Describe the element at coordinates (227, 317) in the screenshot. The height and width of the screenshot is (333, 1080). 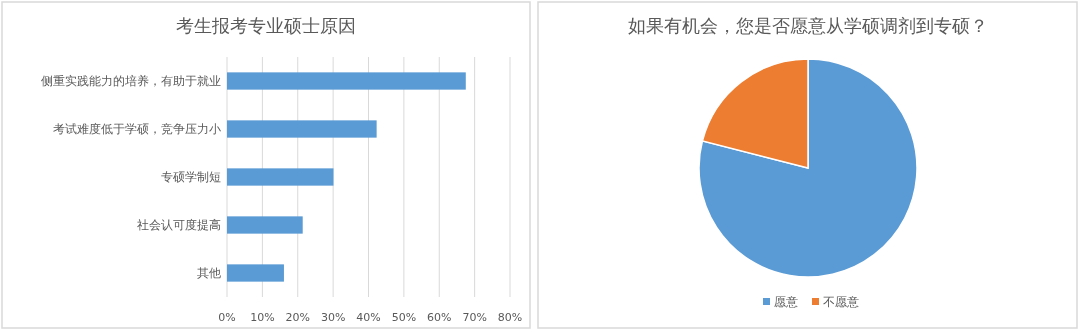
I see `x-tick-label: 0%` at that location.